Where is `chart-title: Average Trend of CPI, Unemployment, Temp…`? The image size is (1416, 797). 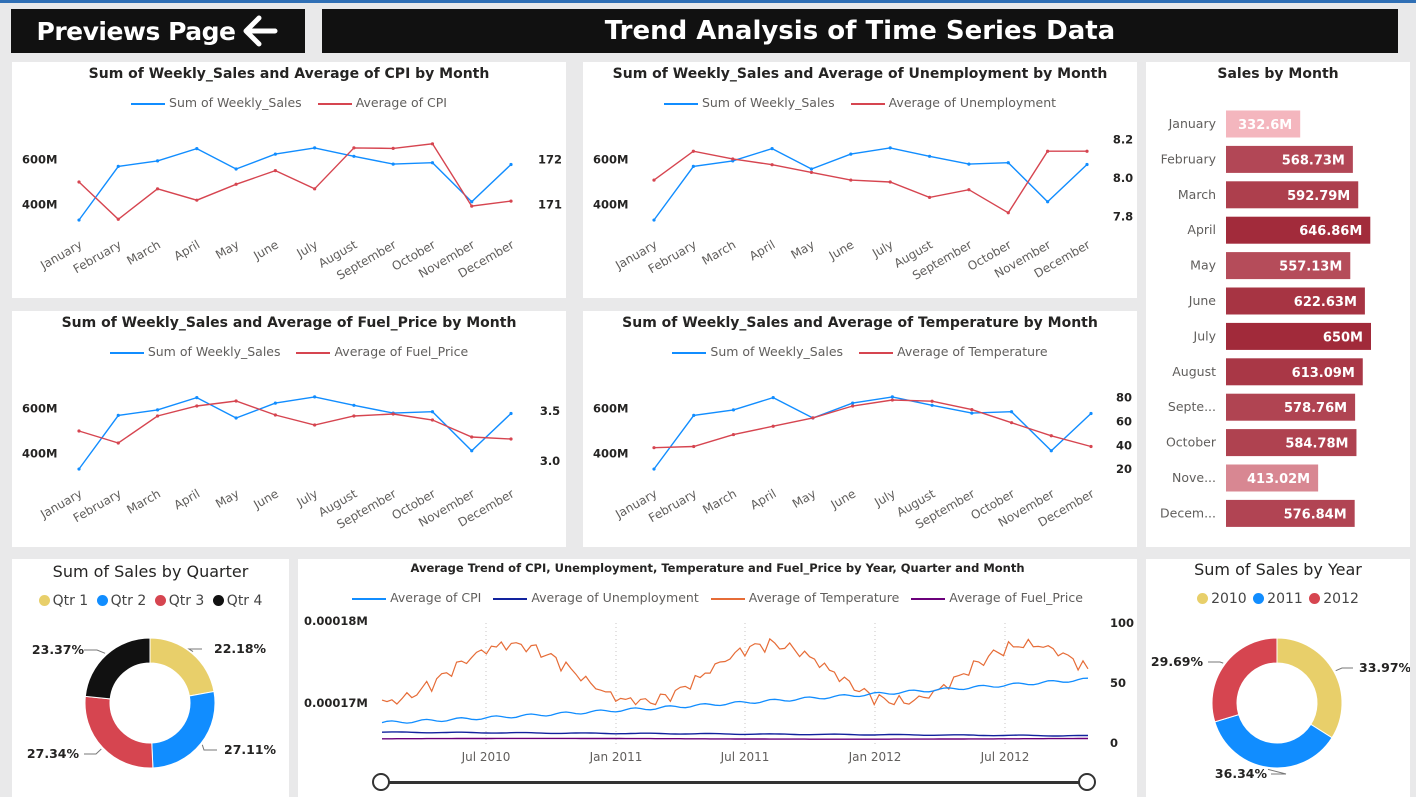
chart-title: Average Trend of CPI, Unemployment, Temp… is located at coordinates (717, 568).